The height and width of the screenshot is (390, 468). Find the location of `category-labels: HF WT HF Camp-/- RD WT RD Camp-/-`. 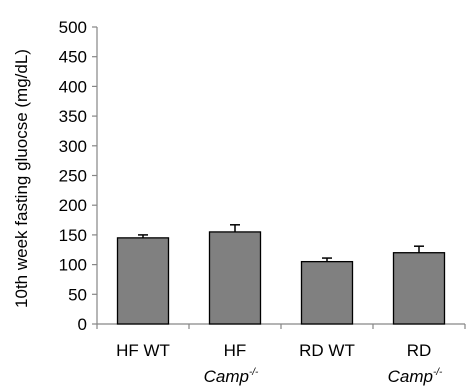

category-labels: HF WT HF Camp-/- RD WT RD Camp-/- is located at coordinates (279, 363).